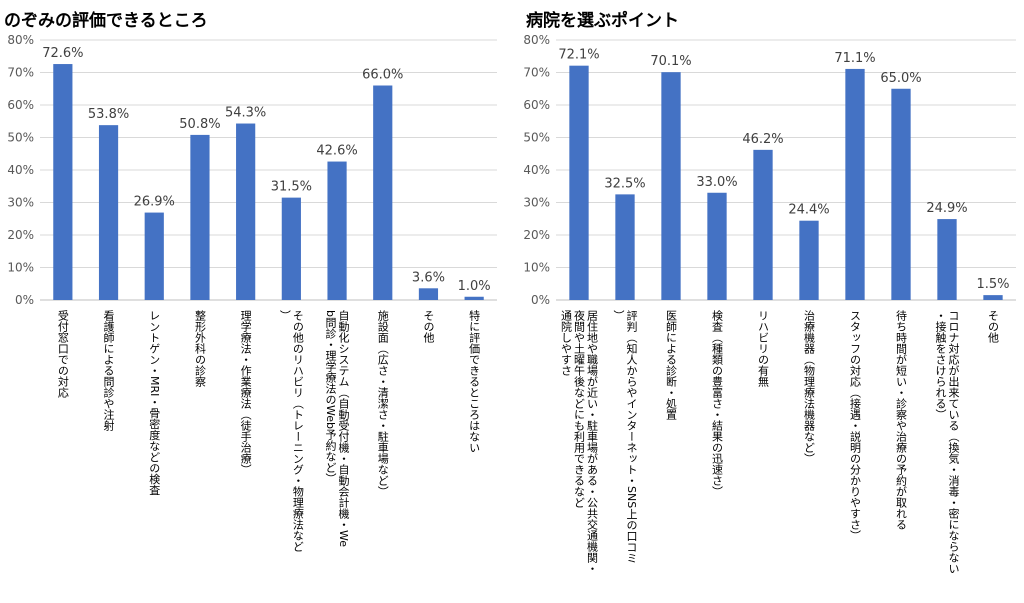 The width and height of the screenshot is (1024, 603). I want to click on data-label: 66.0%, so click(382, 75).